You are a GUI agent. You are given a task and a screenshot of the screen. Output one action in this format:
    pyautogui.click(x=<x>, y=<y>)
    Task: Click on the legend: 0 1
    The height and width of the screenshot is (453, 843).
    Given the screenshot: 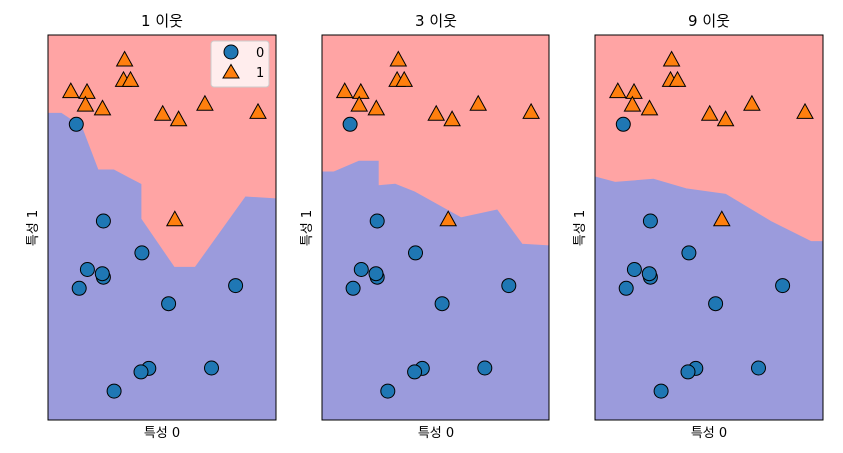 What is the action you would take?
    pyautogui.click(x=240, y=64)
    